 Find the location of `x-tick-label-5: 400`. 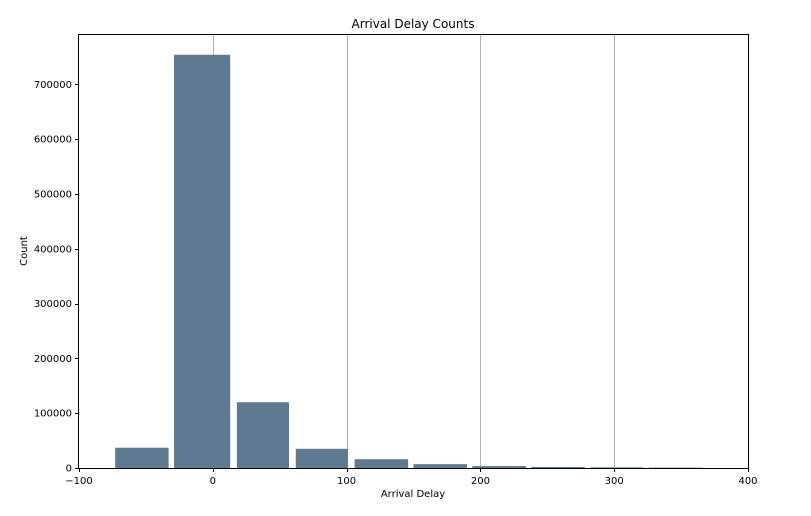

x-tick-label-5: 400 is located at coordinates (747, 481).